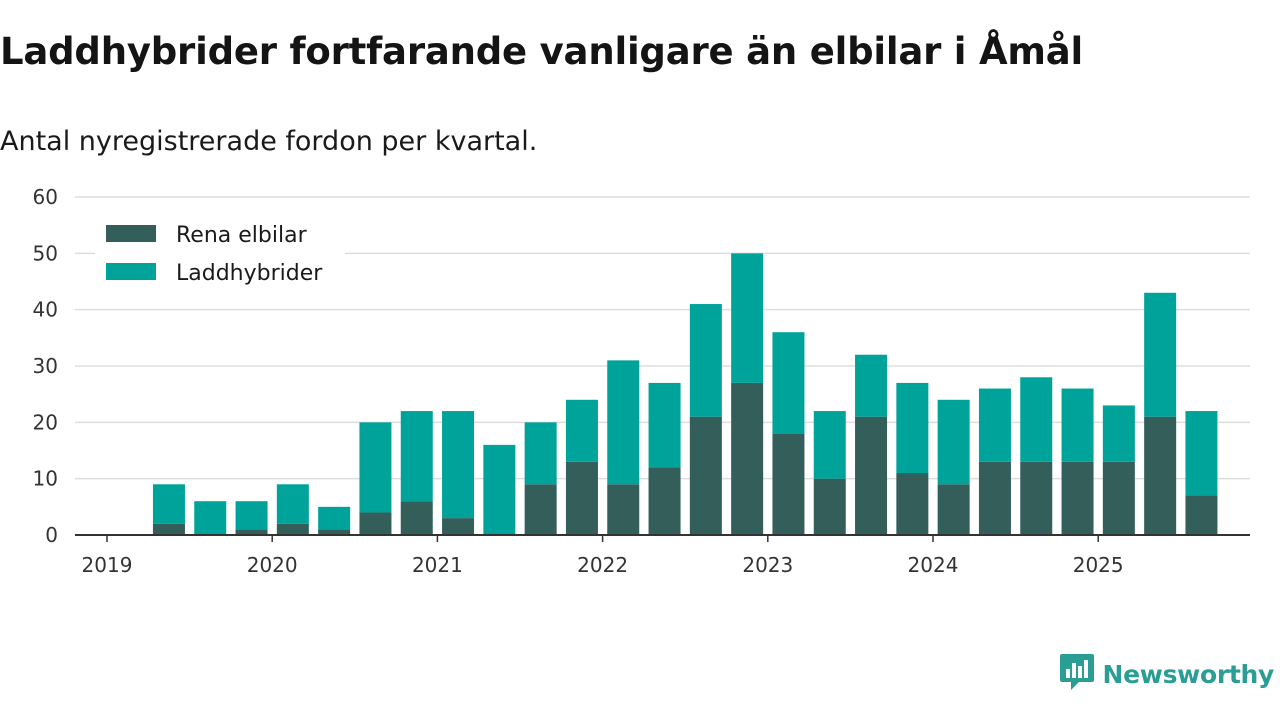 This screenshot has height=720, width=1280. I want to click on y-tick-label: 60, so click(45, 197).